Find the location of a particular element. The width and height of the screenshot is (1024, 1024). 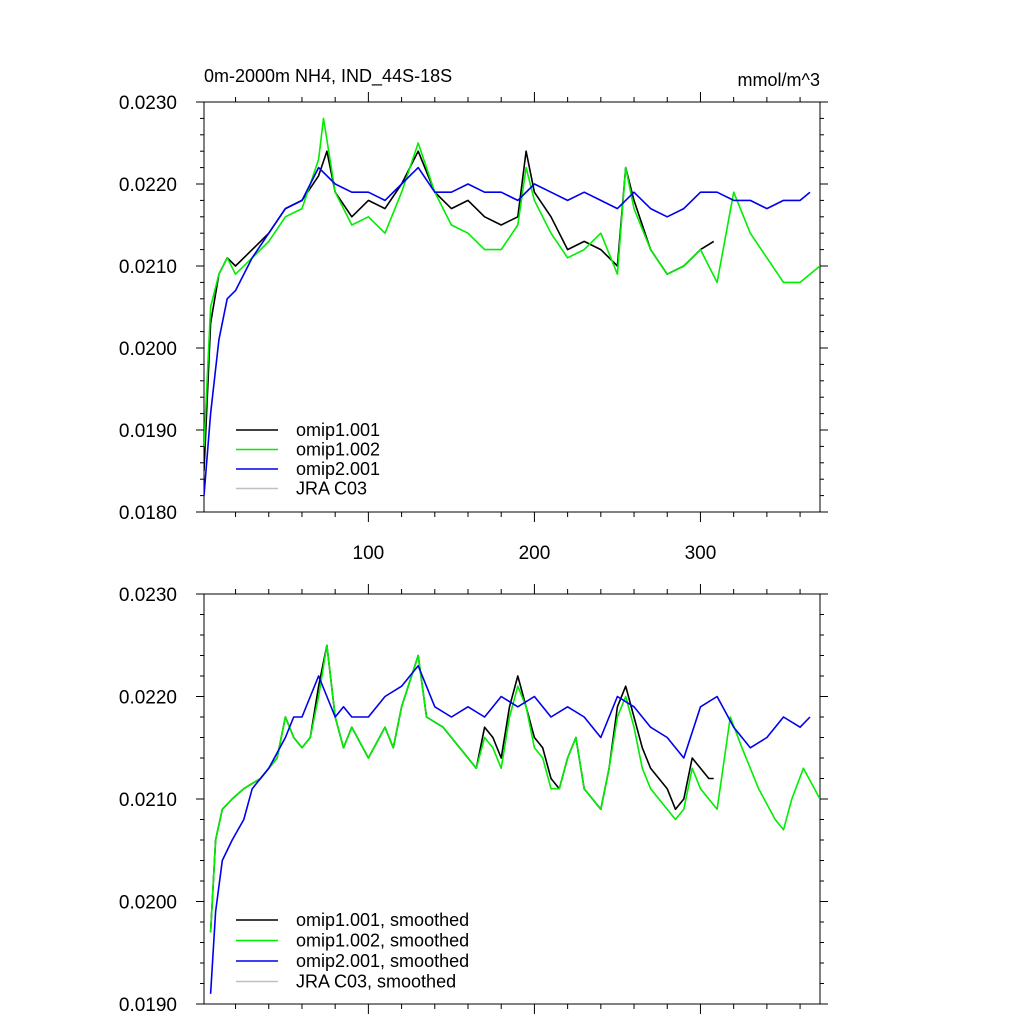

y-tick-label: 0.0180 is located at coordinates (148, 513).